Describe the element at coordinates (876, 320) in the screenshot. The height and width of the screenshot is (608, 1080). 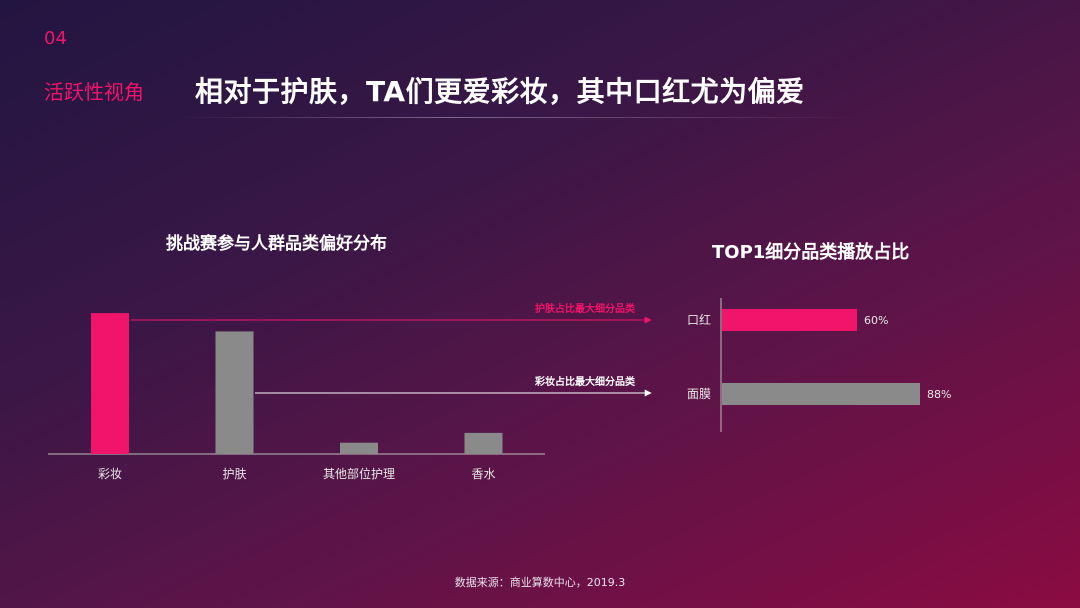
I see `data-label: 60%` at that location.